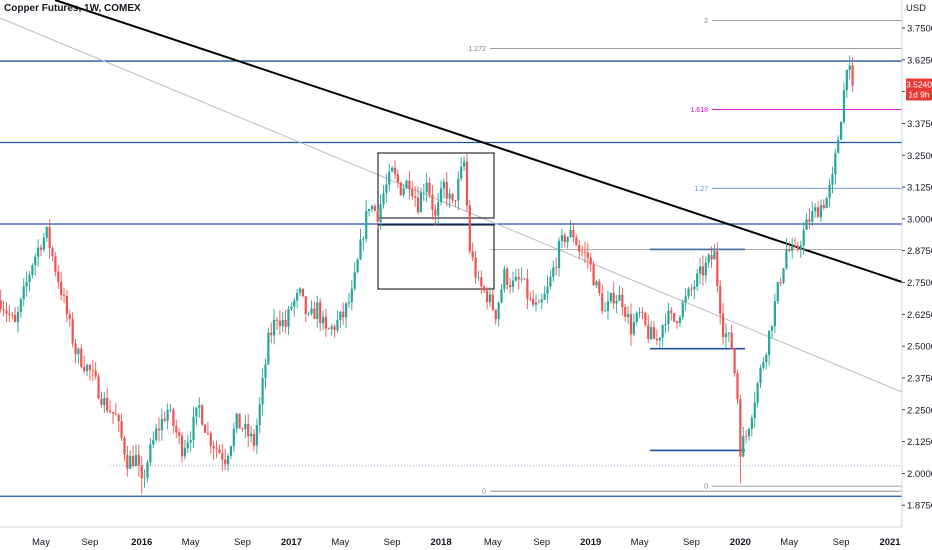 The height and width of the screenshot is (550, 932). What do you see at coordinates (436, 221) in the screenshot?
I see `rectangle-drawings` at bounding box center [436, 221].